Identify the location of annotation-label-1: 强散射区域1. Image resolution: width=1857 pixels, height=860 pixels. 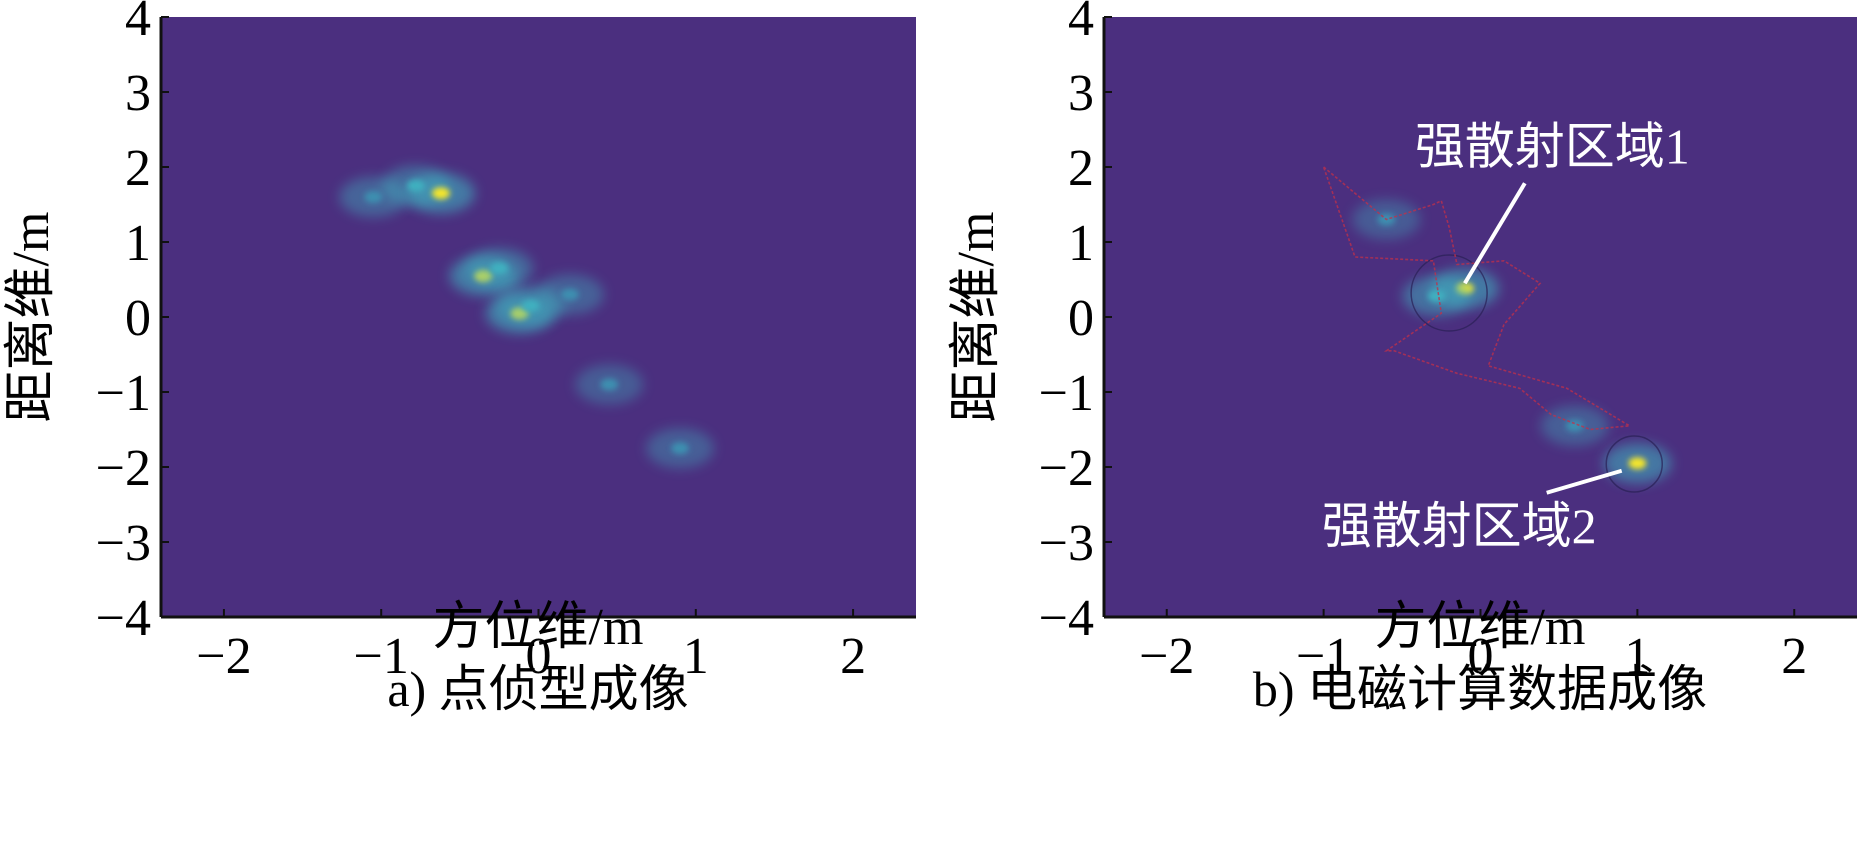
(1552, 146).